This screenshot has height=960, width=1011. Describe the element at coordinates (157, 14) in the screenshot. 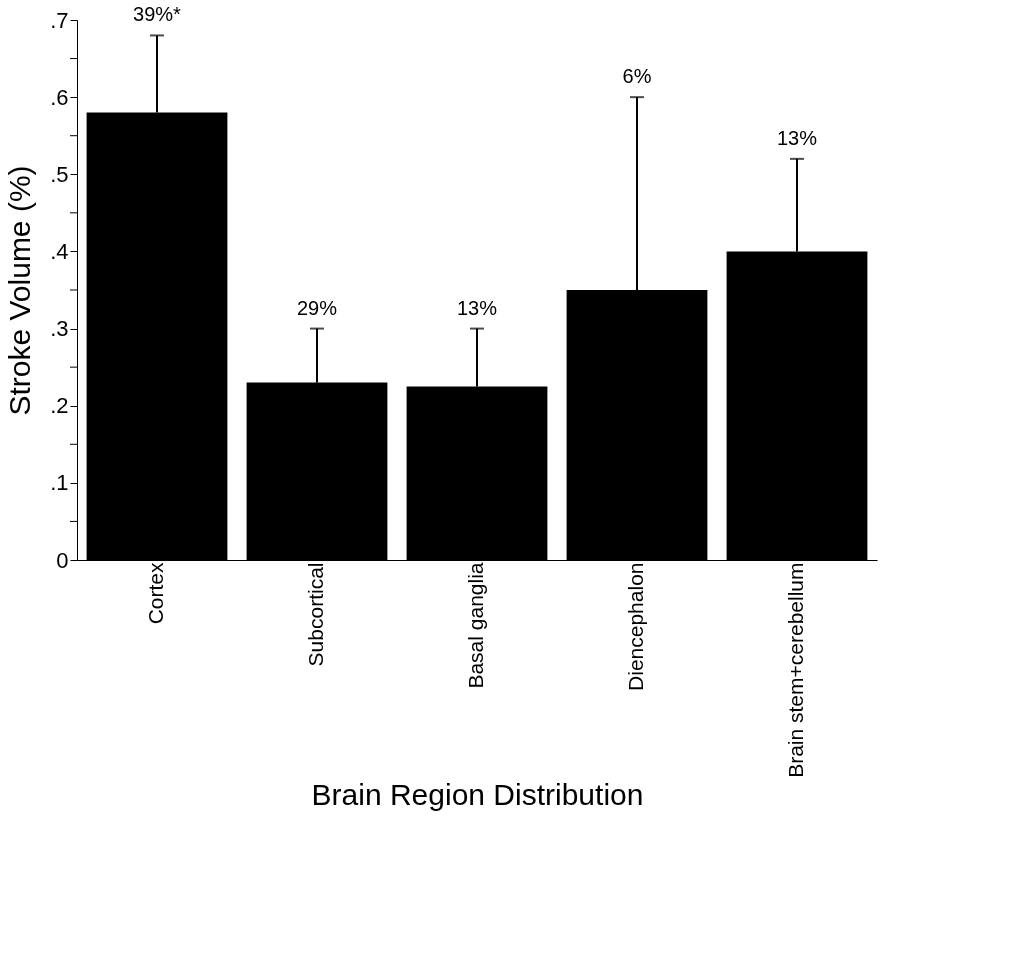

I see `annotation: 39%*` at that location.